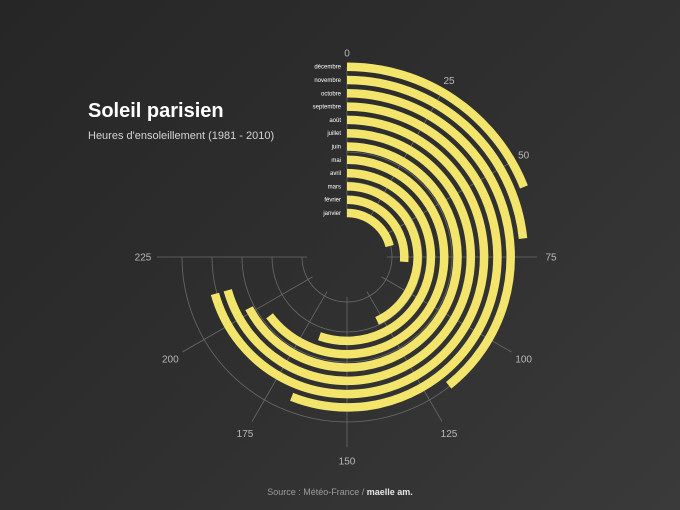  Describe the element at coordinates (332, 201) in the screenshot. I see `month-label: février` at that location.